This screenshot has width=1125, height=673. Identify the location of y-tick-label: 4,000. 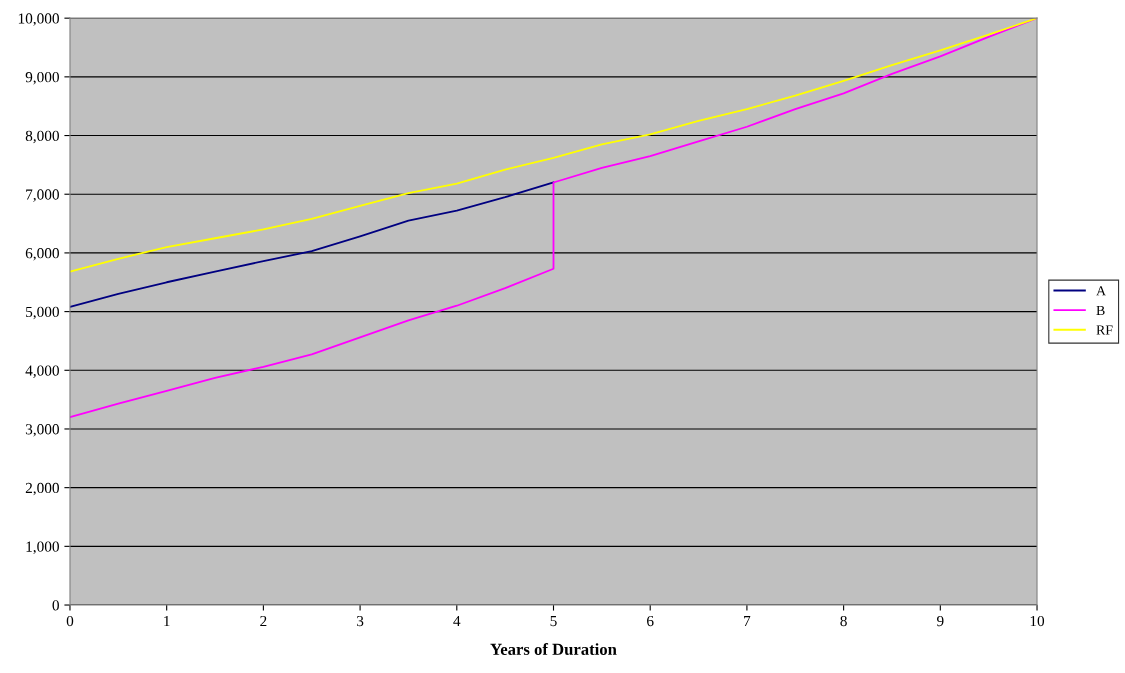
(42, 371).